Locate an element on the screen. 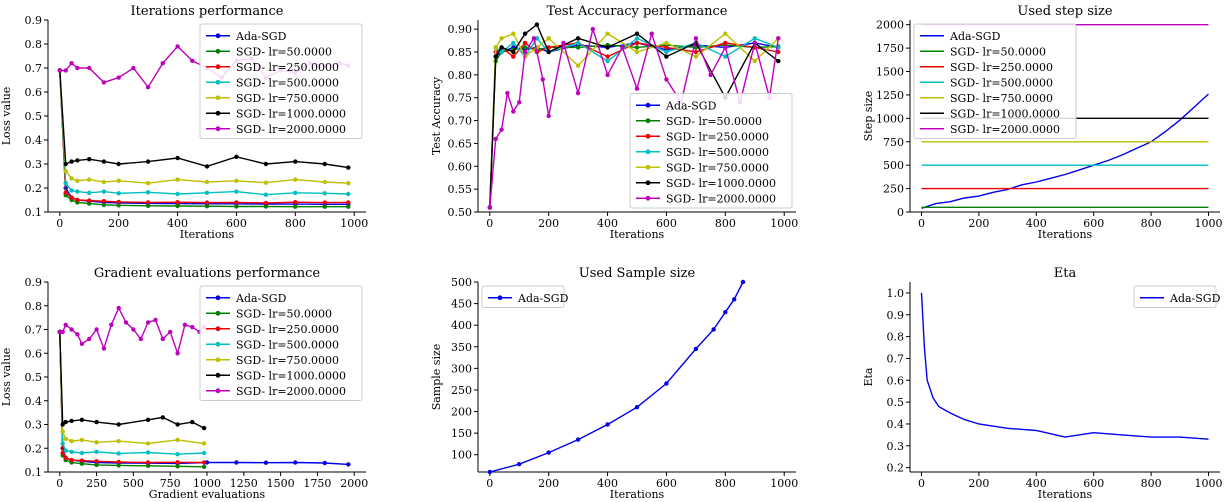 Image resolution: width=1228 pixels, height=502 pixels. y-axis-label: Eta is located at coordinates (868, 376).